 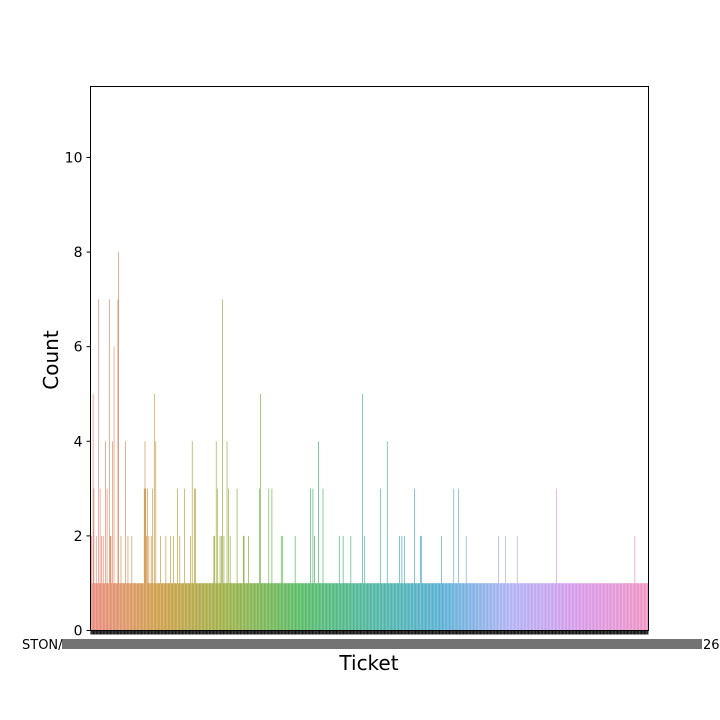 What do you see at coordinates (51, 360) in the screenshot?
I see `y-axis-label: Count` at bounding box center [51, 360].